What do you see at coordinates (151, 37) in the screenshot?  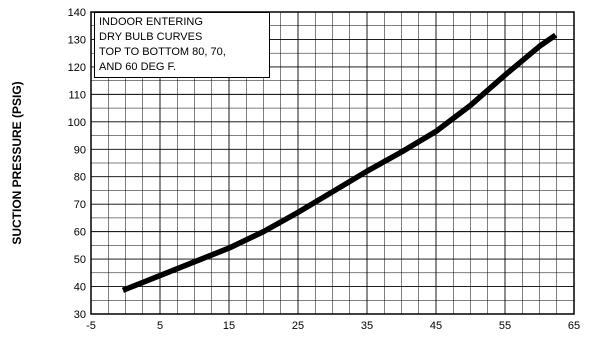 I see `annotation-line: DRY BULB CURVES` at bounding box center [151, 37].